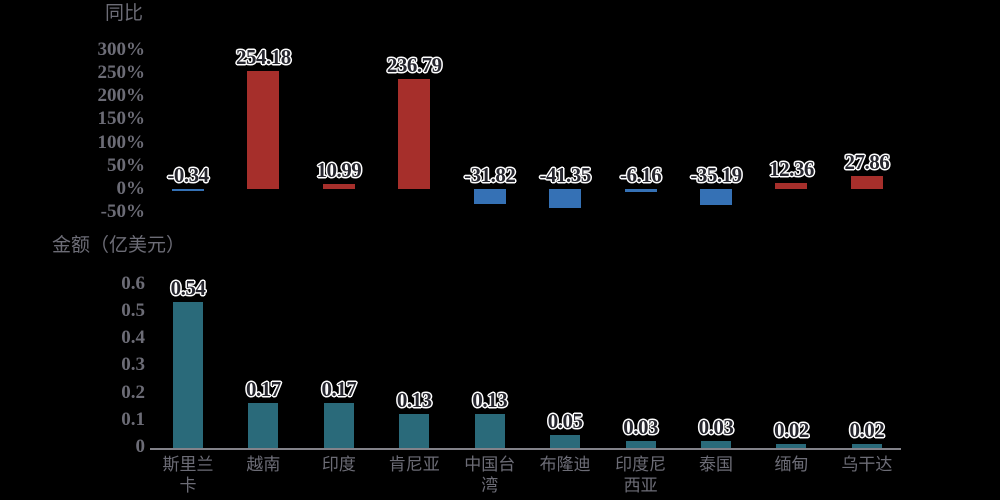 The width and height of the screenshot is (1000, 500). I want to click on y-axis-tick-label: 200%, so click(121, 95).